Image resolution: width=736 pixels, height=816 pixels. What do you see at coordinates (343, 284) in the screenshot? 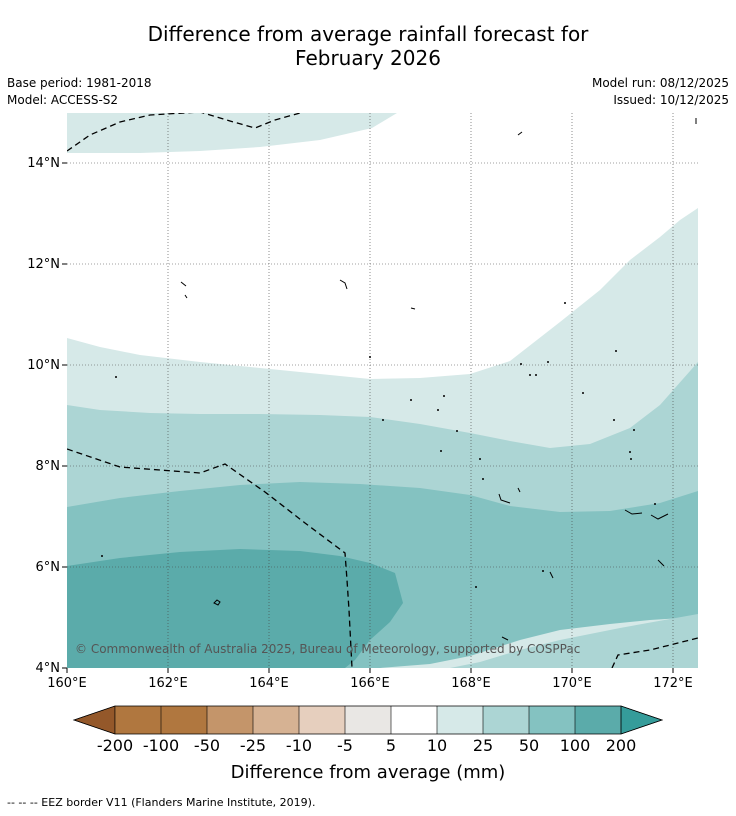
I see `island-a` at bounding box center [343, 284].